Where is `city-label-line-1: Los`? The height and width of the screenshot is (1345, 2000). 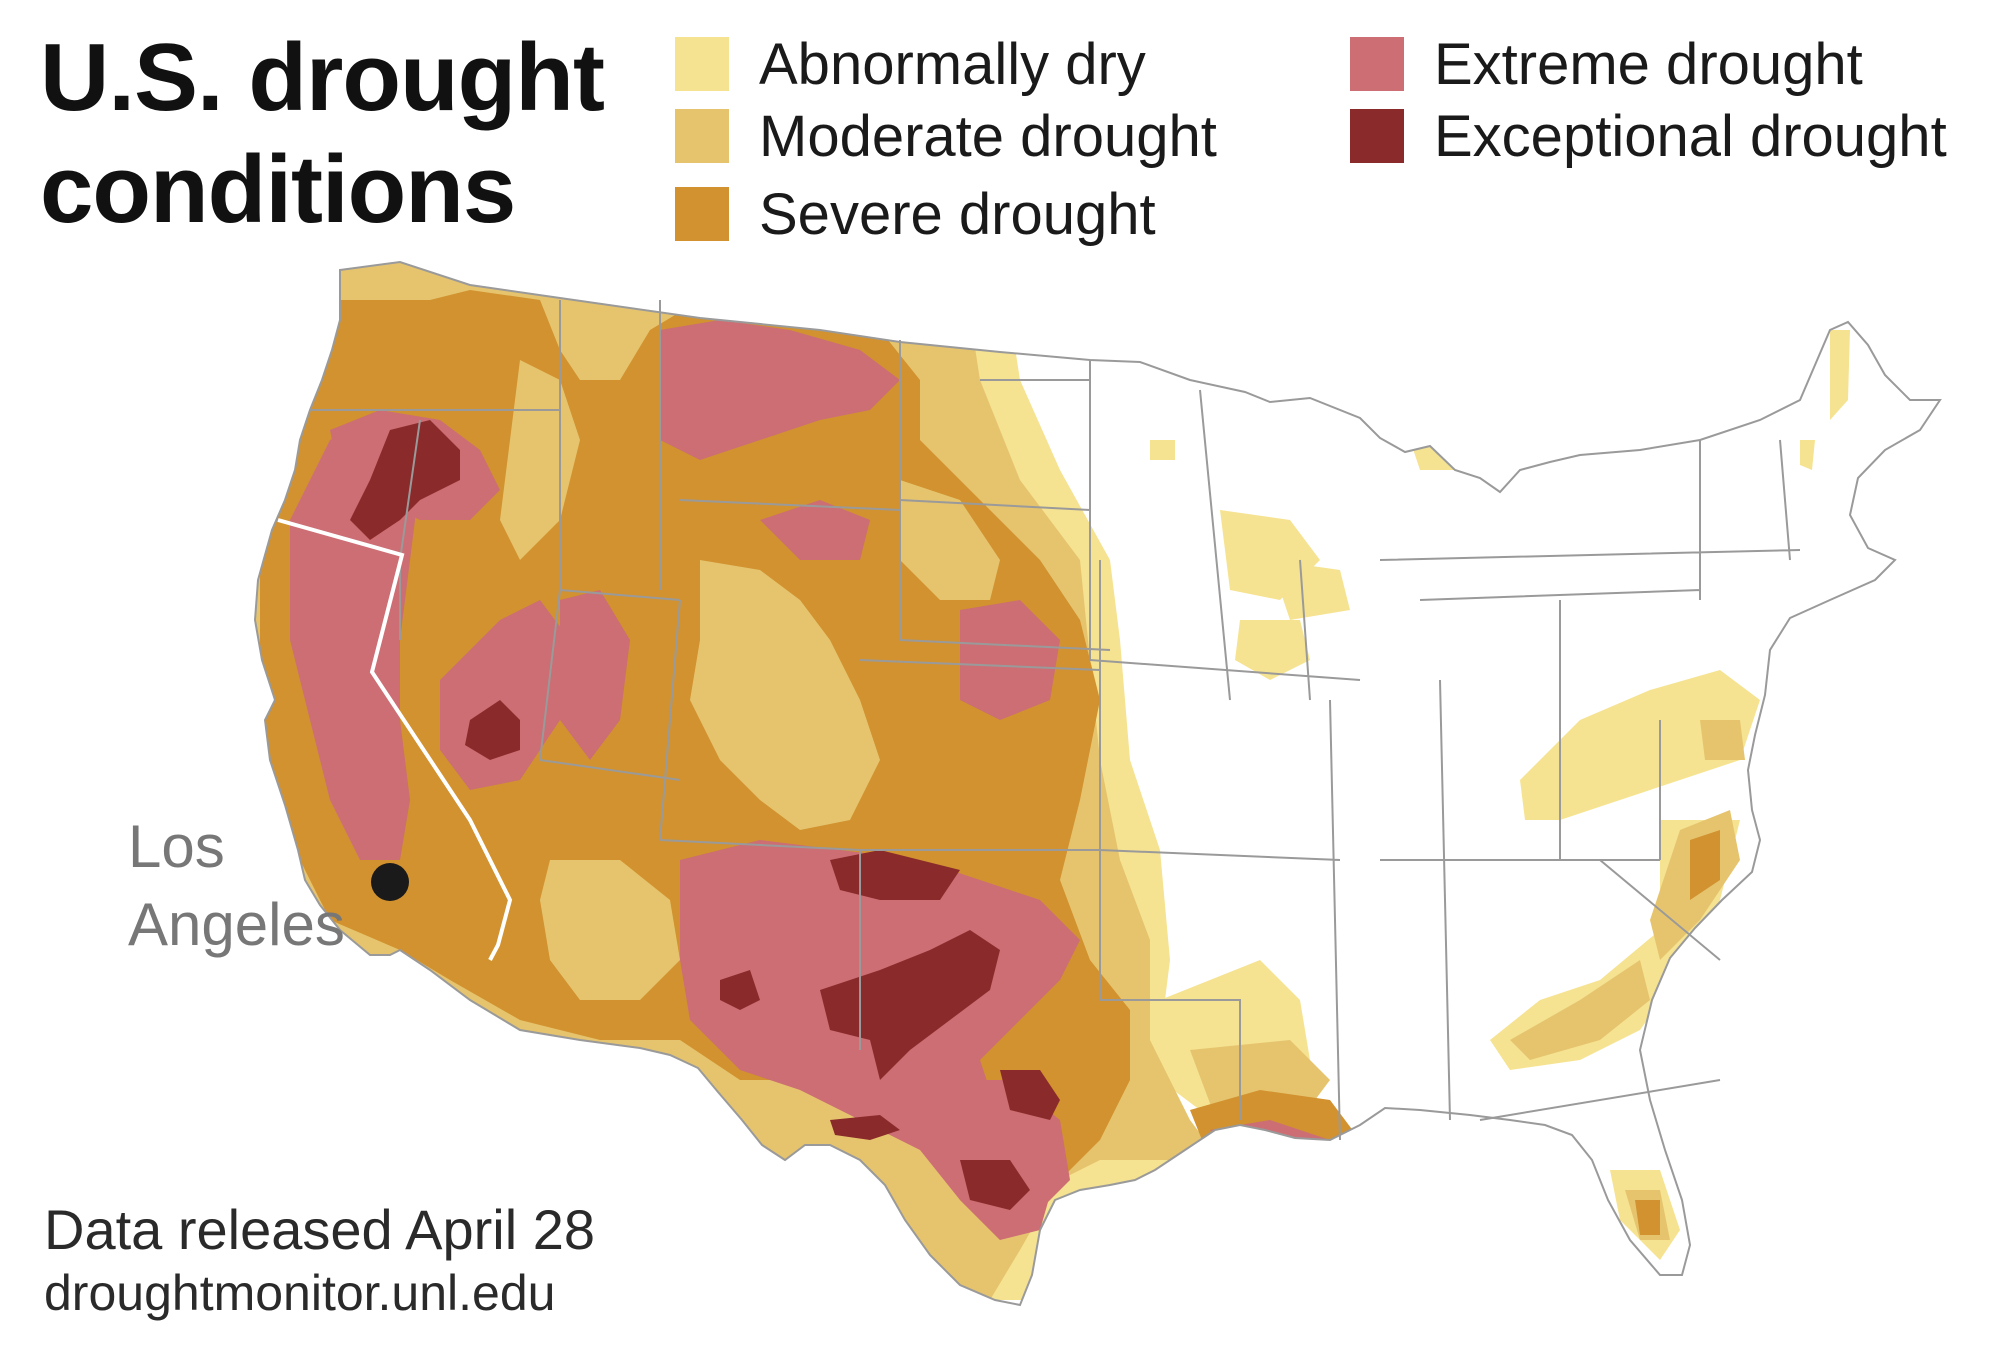 city-label-line-1: Los is located at coordinates (176, 846).